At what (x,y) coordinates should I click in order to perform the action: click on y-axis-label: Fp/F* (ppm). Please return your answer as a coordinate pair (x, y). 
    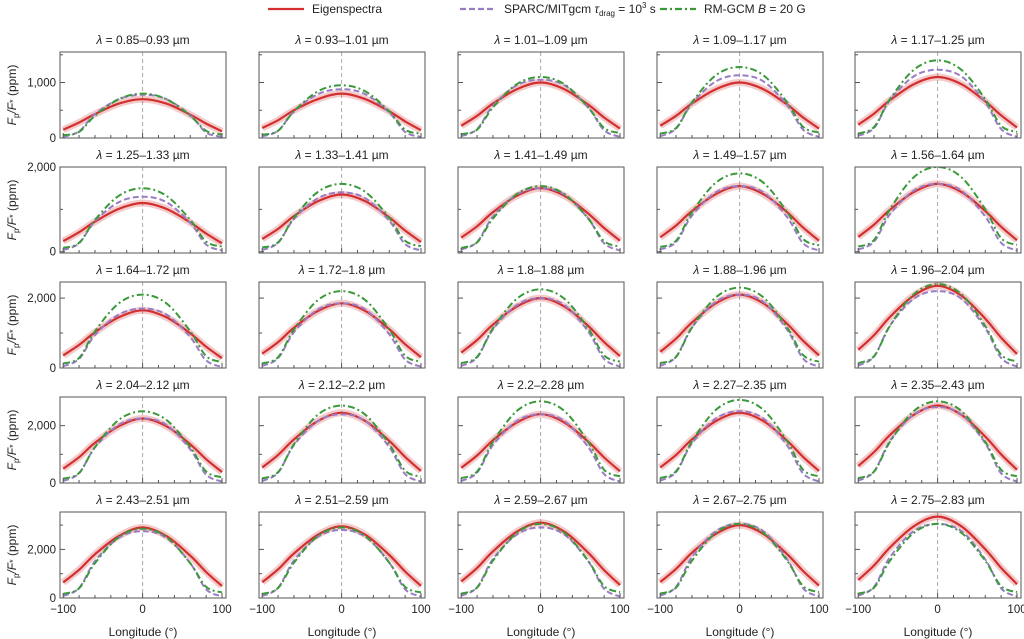
    Looking at the image, I should click on (13, 440).